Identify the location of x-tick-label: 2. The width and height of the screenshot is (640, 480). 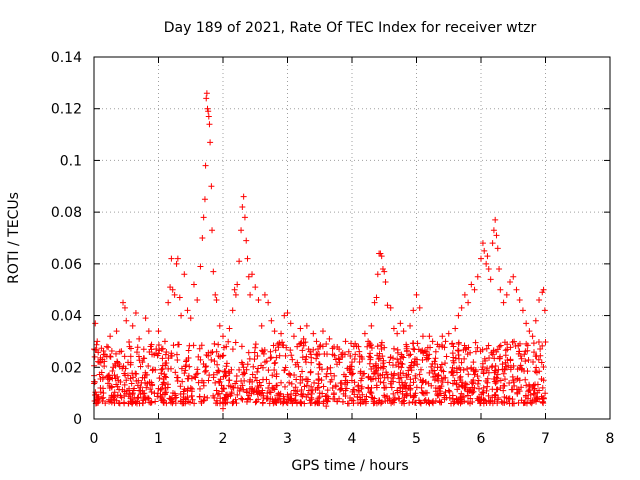
(223, 439).